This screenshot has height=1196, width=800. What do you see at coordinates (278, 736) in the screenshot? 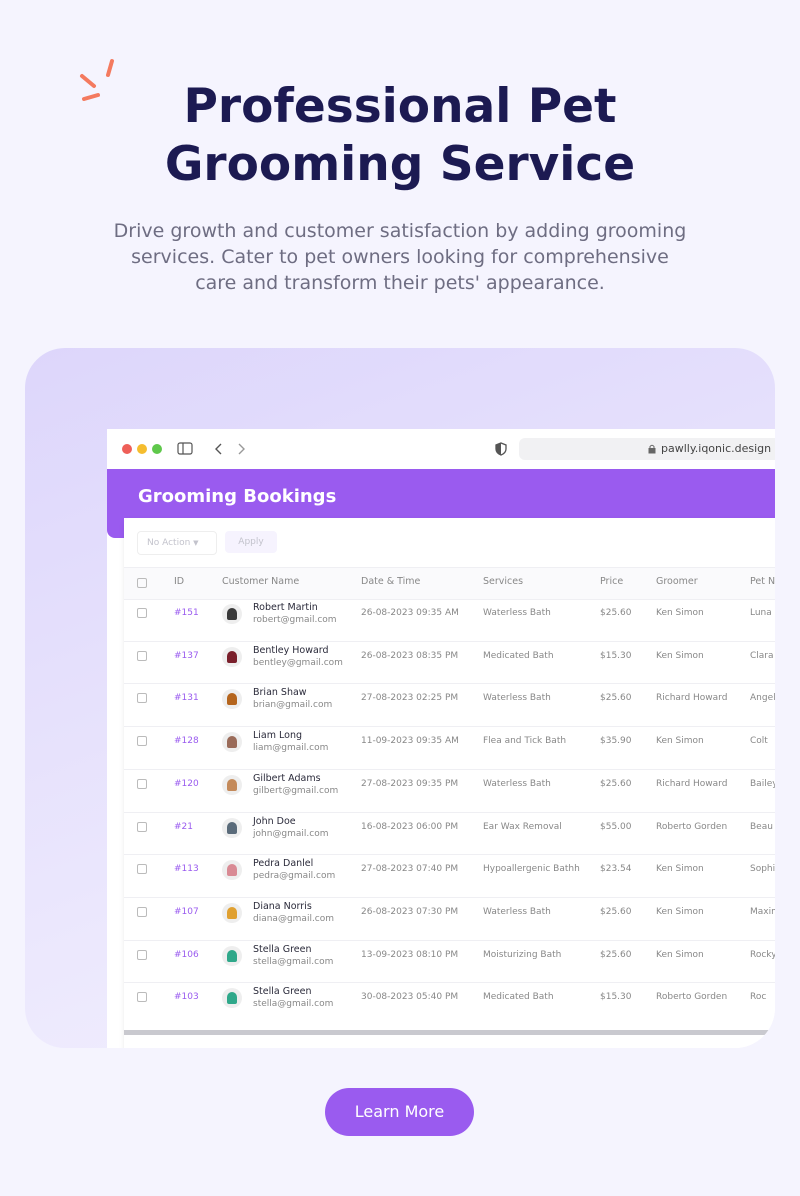
I see `customer-name: Liam Long` at bounding box center [278, 736].